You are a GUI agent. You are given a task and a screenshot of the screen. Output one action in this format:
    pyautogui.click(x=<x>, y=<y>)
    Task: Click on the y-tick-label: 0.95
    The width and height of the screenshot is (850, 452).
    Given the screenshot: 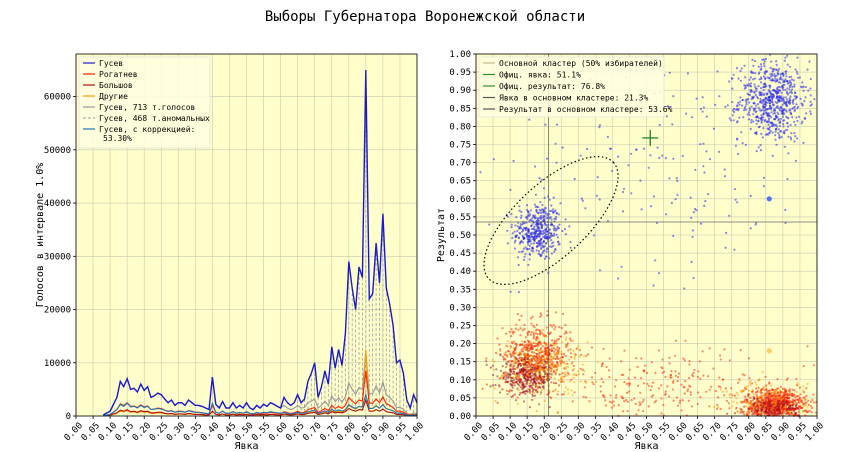 What is the action you would take?
    pyautogui.click(x=460, y=73)
    